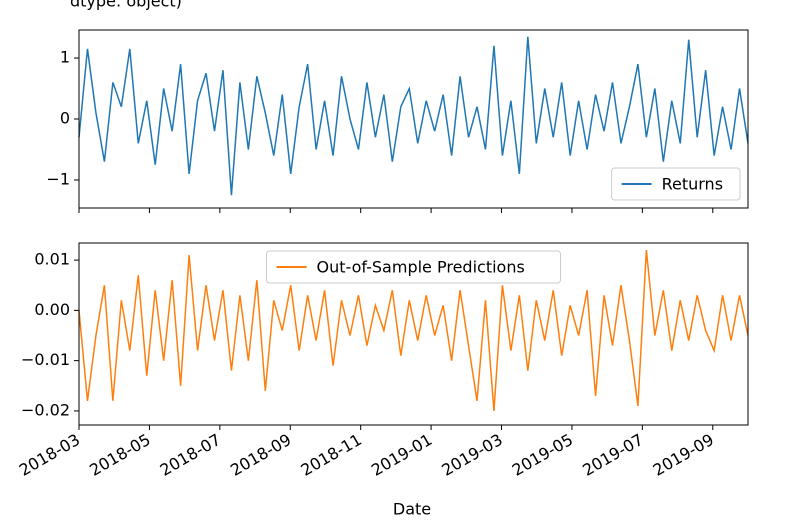 The image size is (802, 526). I want to click on x-tick-label: 2019-03, so click(471, 455).